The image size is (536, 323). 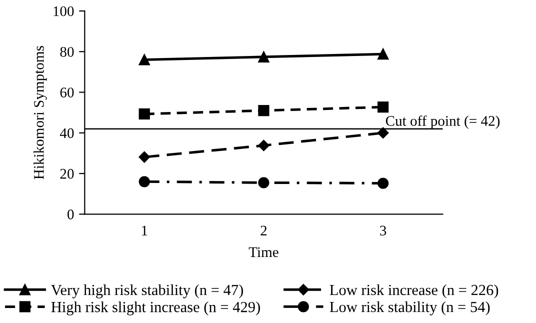 What do you see at coordinates (145, 231) in the screenshot?
I see `x-tick-label: 1` at bounding box center [145, 231].